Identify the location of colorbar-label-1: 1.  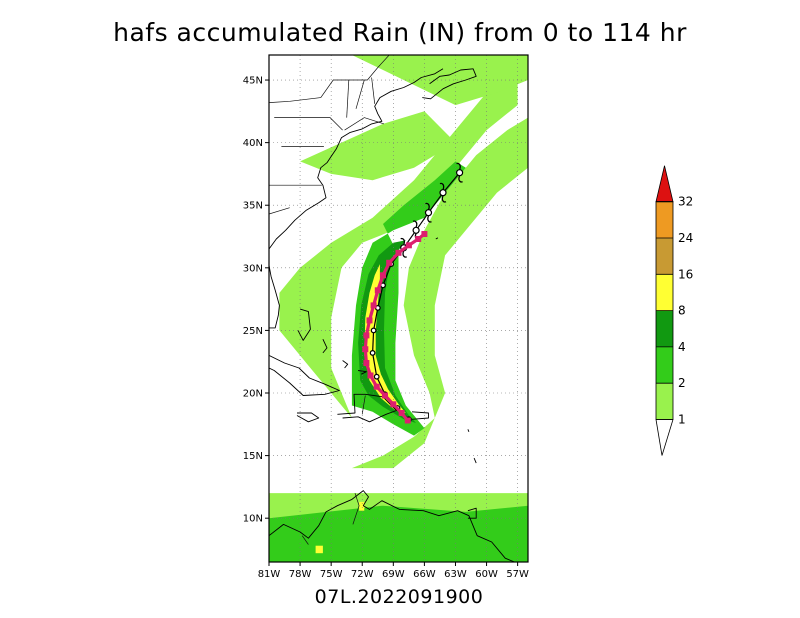
(682, 420).